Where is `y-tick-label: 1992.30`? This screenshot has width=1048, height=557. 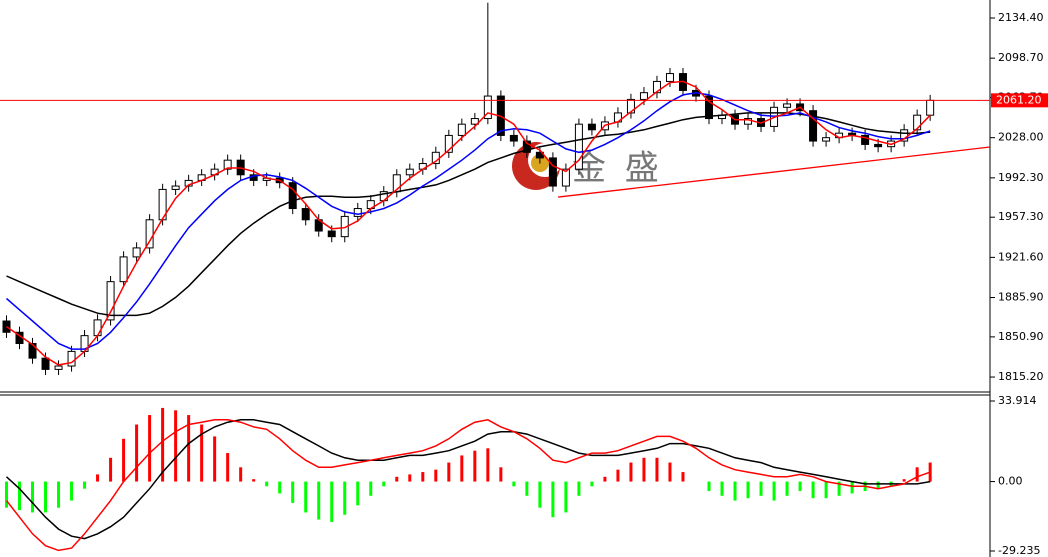
y-tick-label: 1992.30 is located at coordinates (1021, 177).